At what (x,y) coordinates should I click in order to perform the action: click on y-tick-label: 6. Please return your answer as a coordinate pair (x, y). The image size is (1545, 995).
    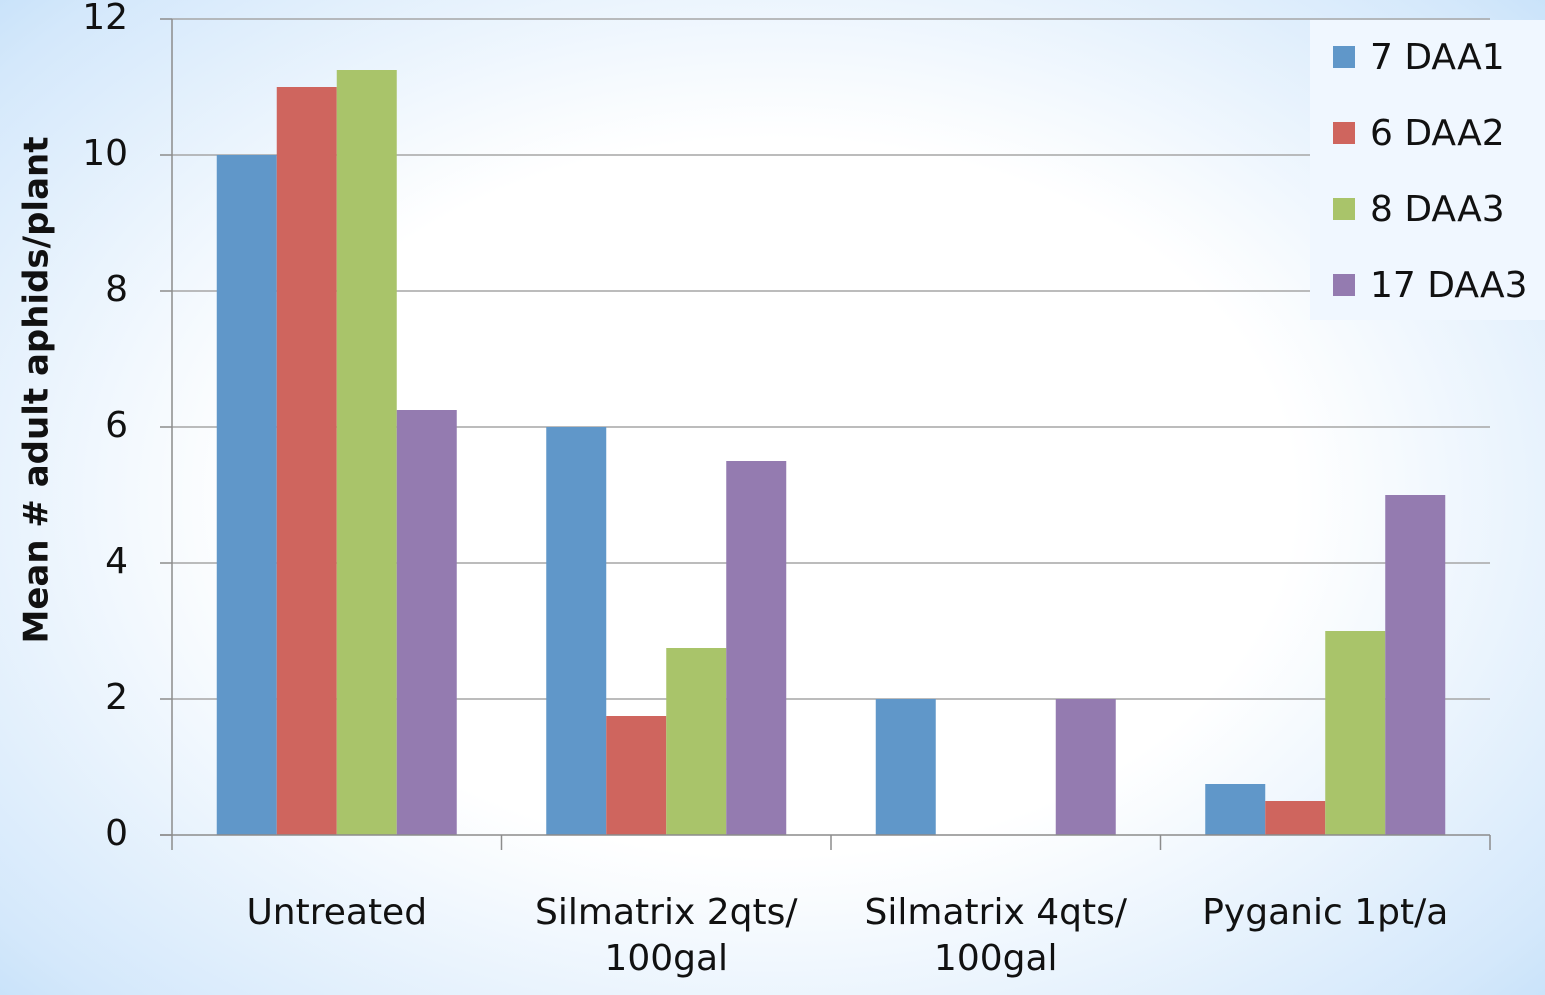
    Looking at the image, I should click on (116, 425).